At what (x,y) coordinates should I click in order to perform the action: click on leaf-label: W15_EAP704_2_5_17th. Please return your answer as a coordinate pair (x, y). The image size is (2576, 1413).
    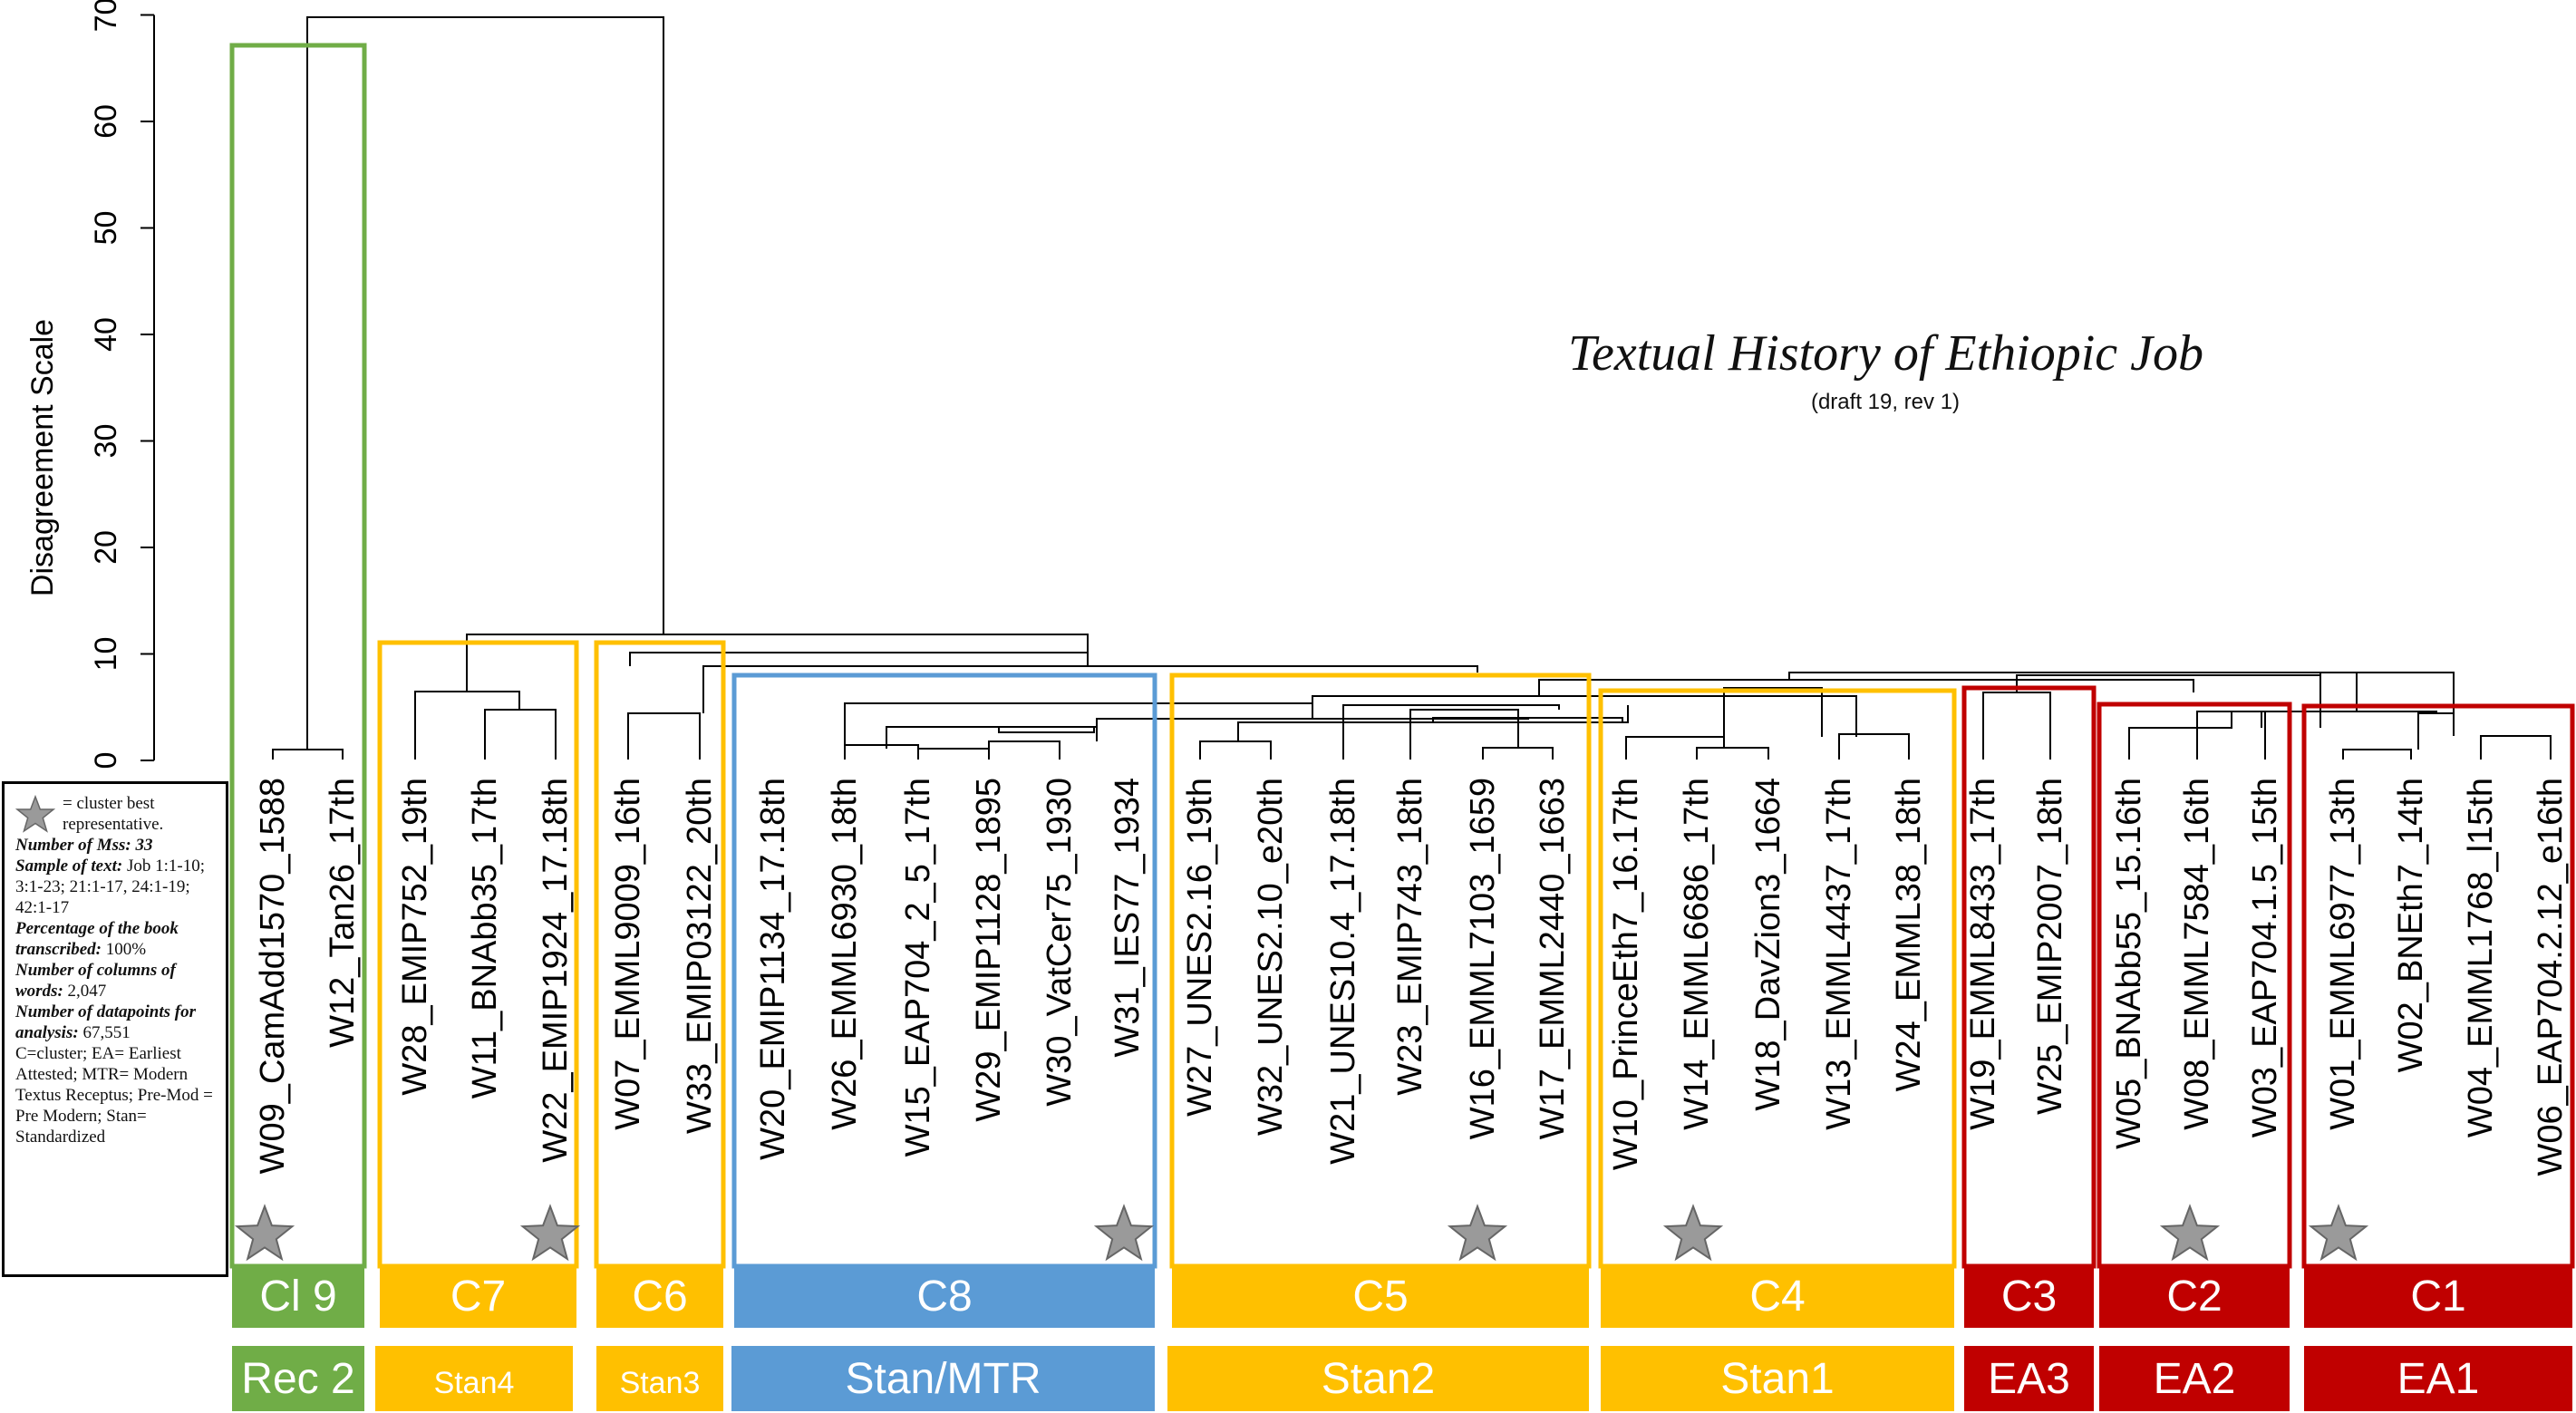
    Looking at the image, I should click on (918, 967).